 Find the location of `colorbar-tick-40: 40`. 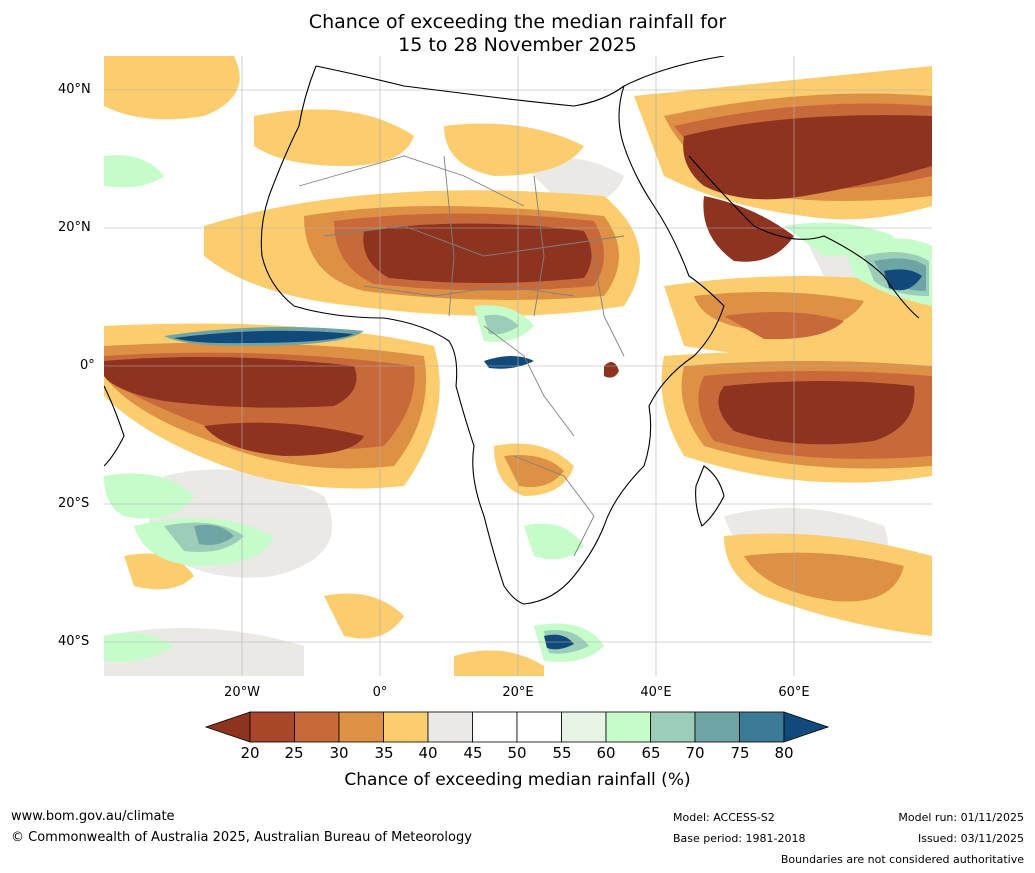

colorbar-tick-40: 40 is located at coordinates (428, 753).